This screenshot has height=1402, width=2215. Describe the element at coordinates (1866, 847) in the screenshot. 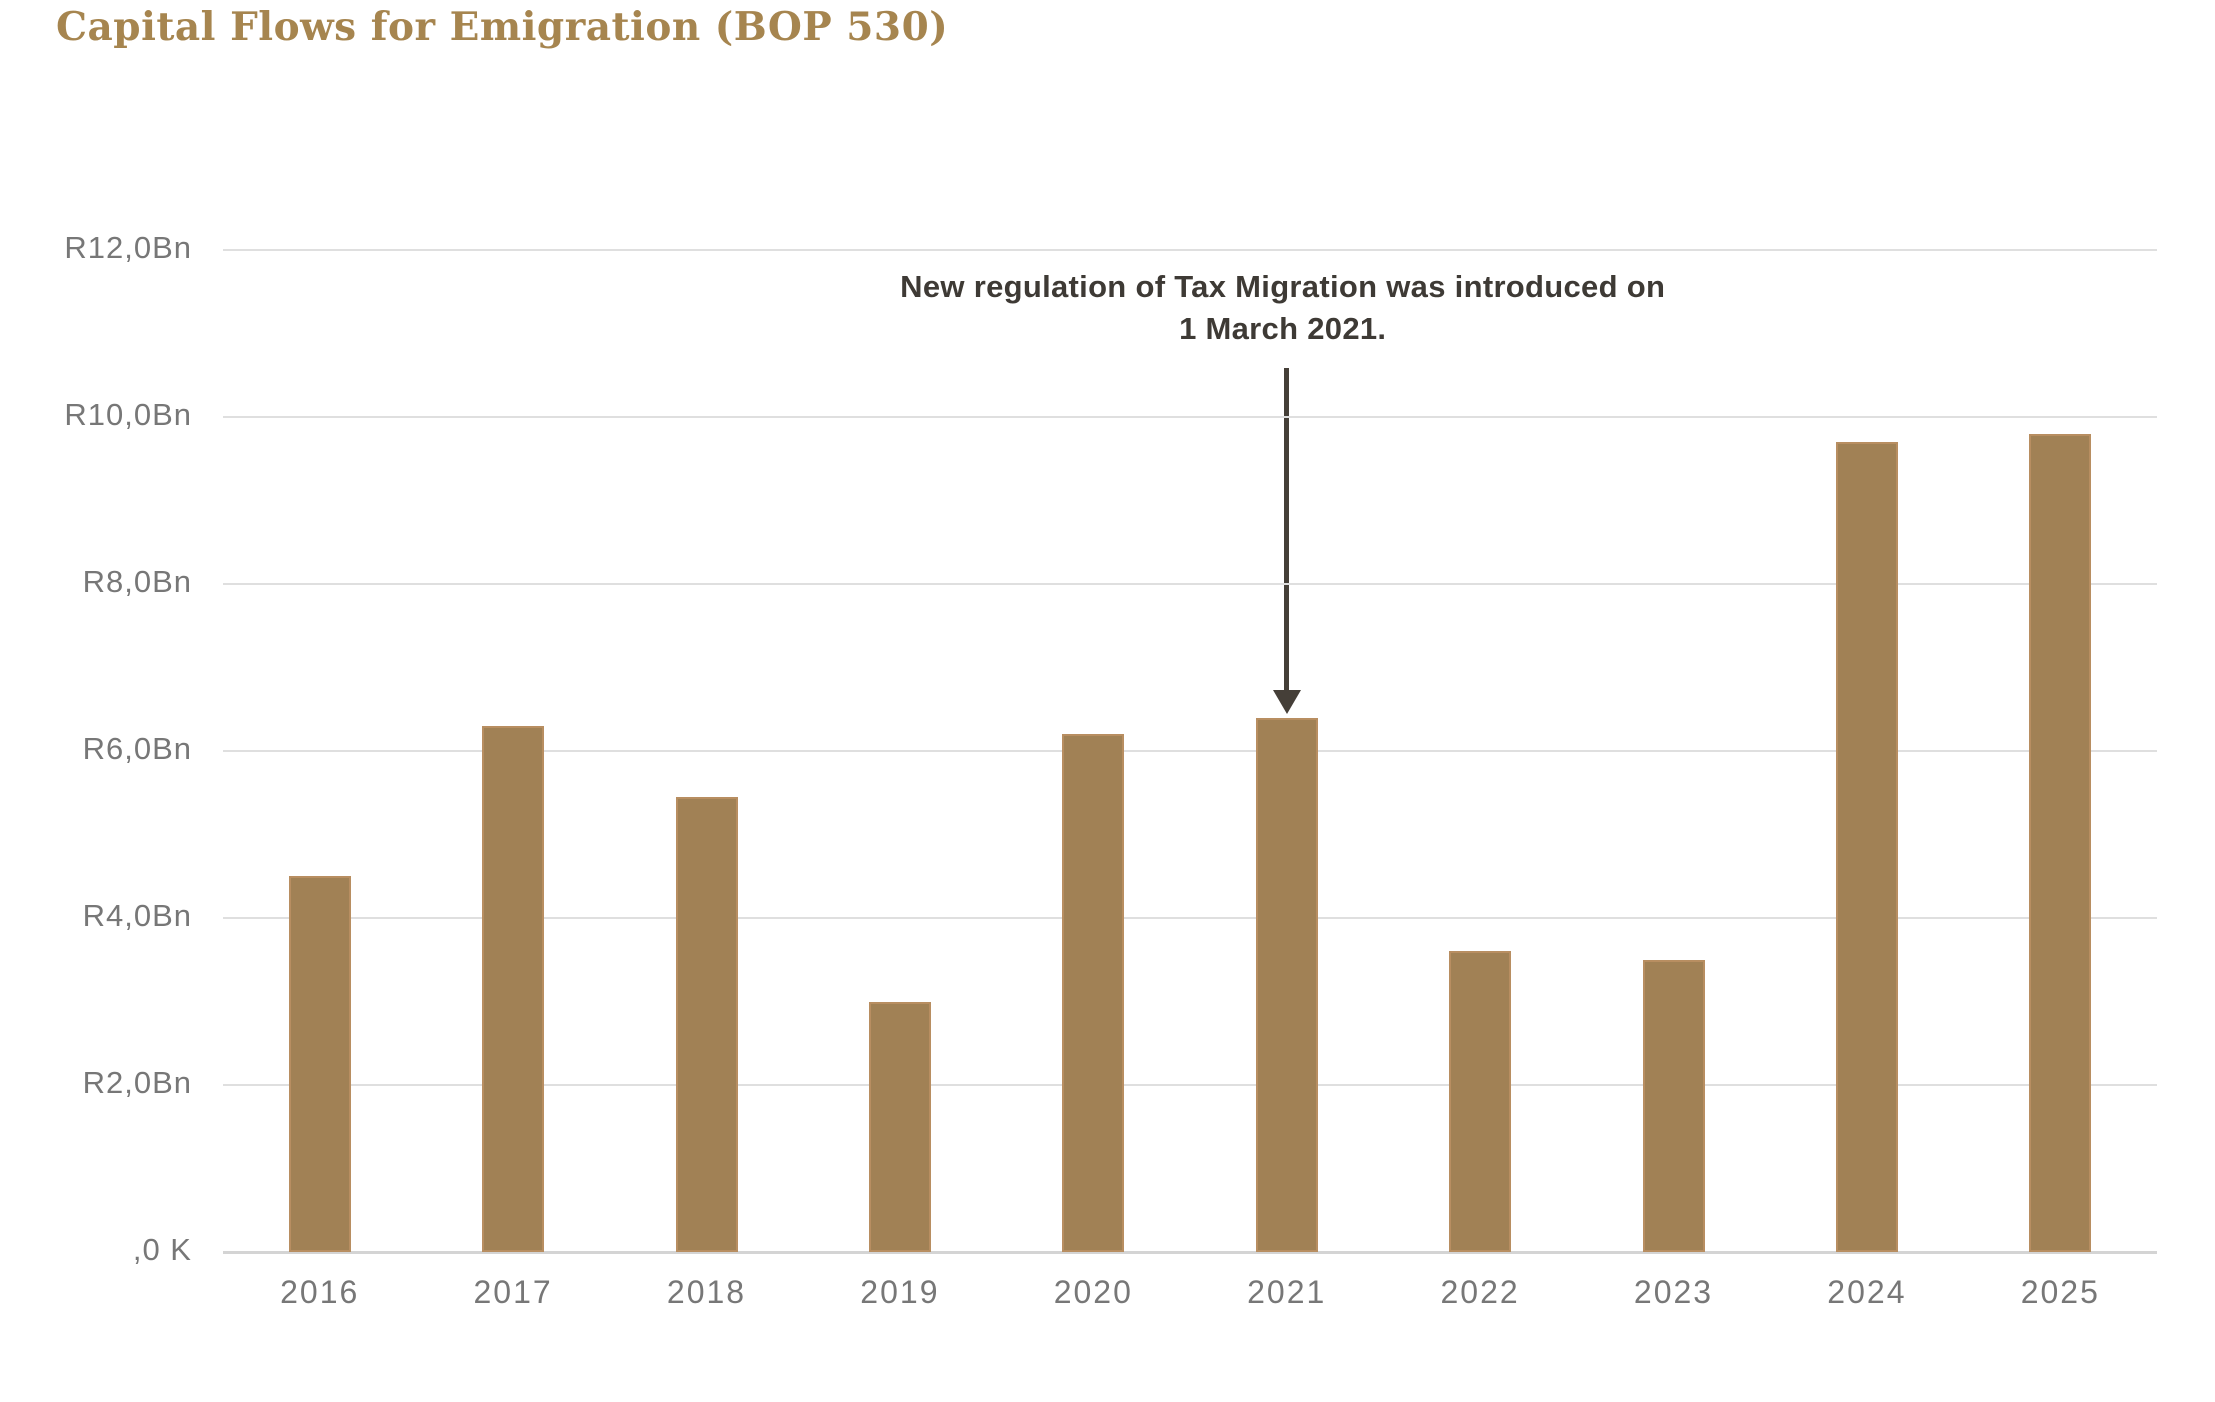

I see `bar-2024` at that location.